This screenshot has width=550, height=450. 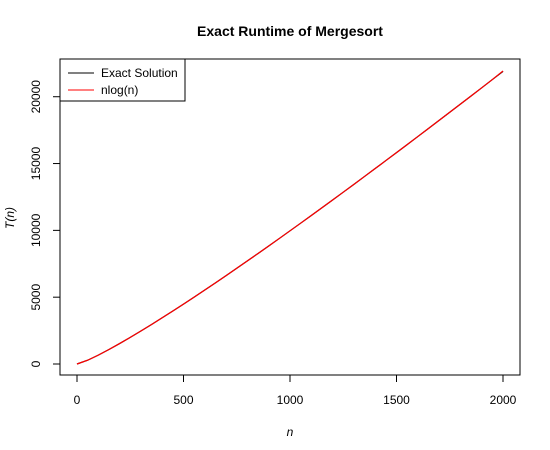 I want to click on x-tick-label: 0, so click(x=77, y=400).